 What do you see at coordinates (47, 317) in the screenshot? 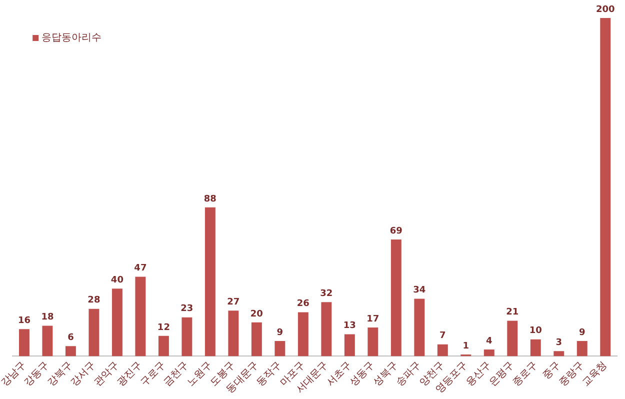
I see `data-label: 18` at bounding box center [47, 317].